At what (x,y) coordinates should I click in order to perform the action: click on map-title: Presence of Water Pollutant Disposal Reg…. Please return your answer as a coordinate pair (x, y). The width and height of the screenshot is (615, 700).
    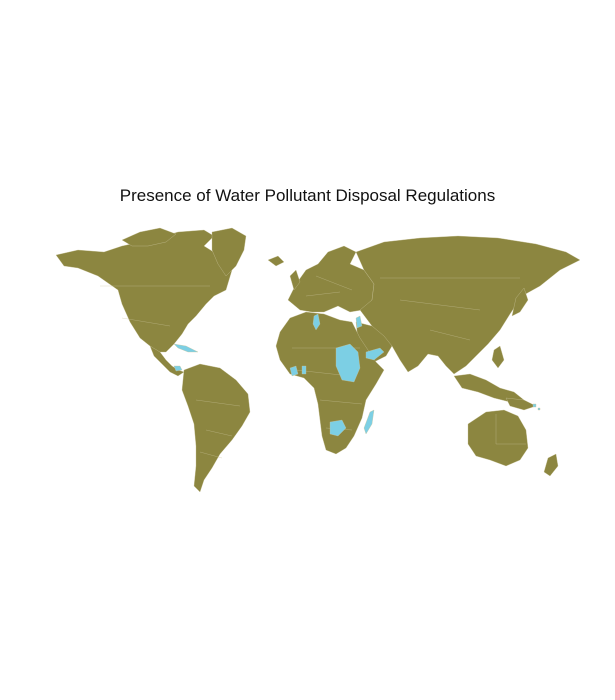
    Looking at the image, I should click on (307, 195).